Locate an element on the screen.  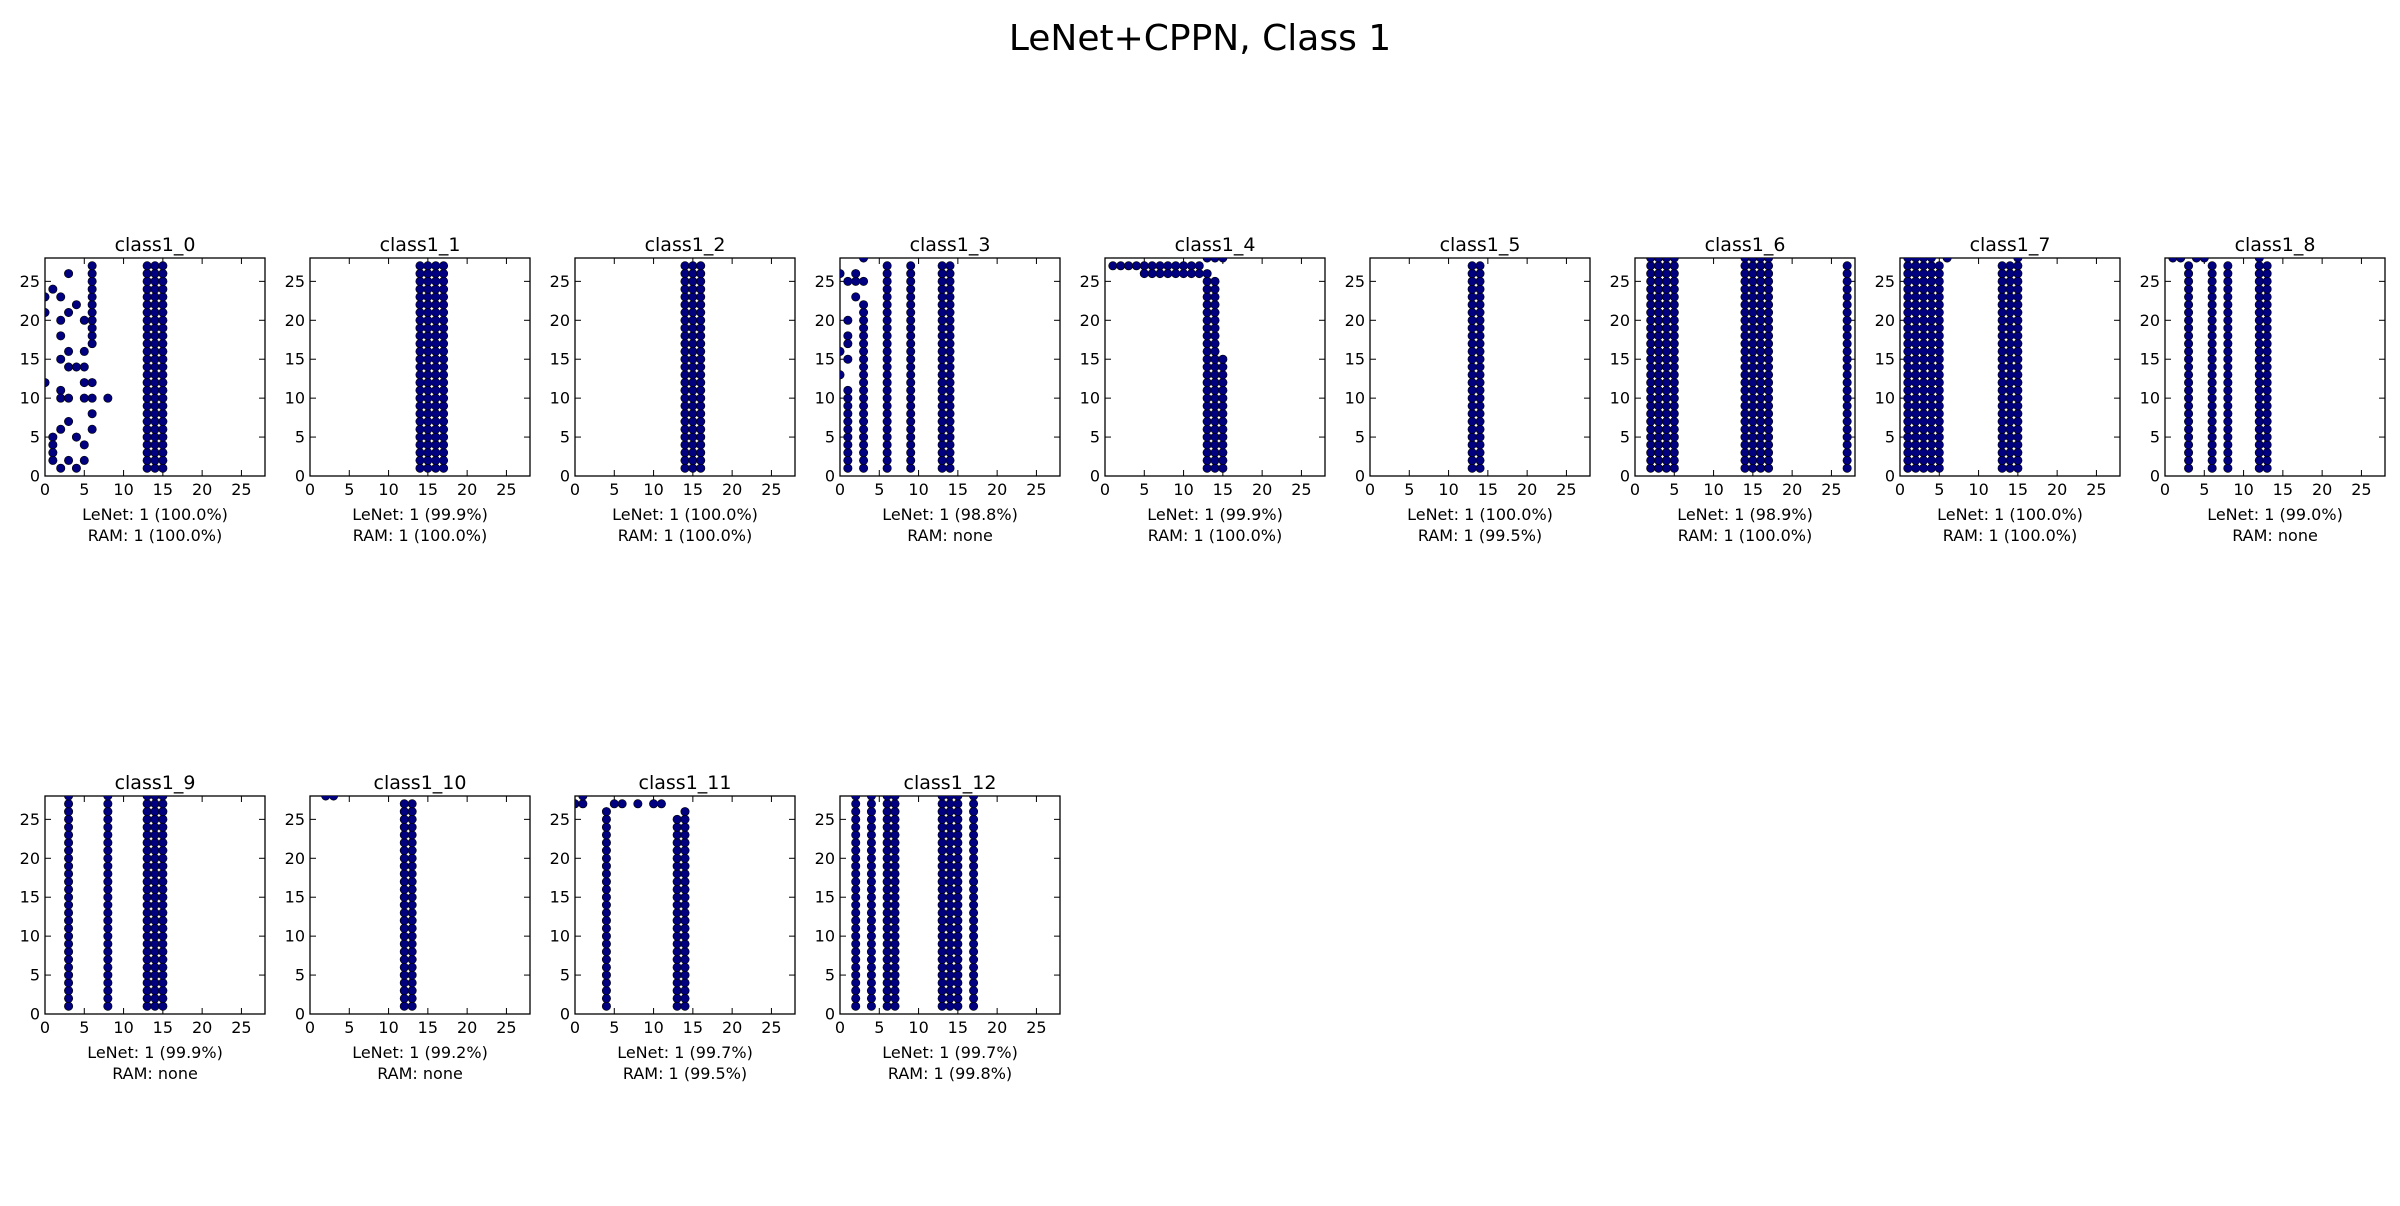
subplot-title: class1_10 is located at coordinates (420, 783).